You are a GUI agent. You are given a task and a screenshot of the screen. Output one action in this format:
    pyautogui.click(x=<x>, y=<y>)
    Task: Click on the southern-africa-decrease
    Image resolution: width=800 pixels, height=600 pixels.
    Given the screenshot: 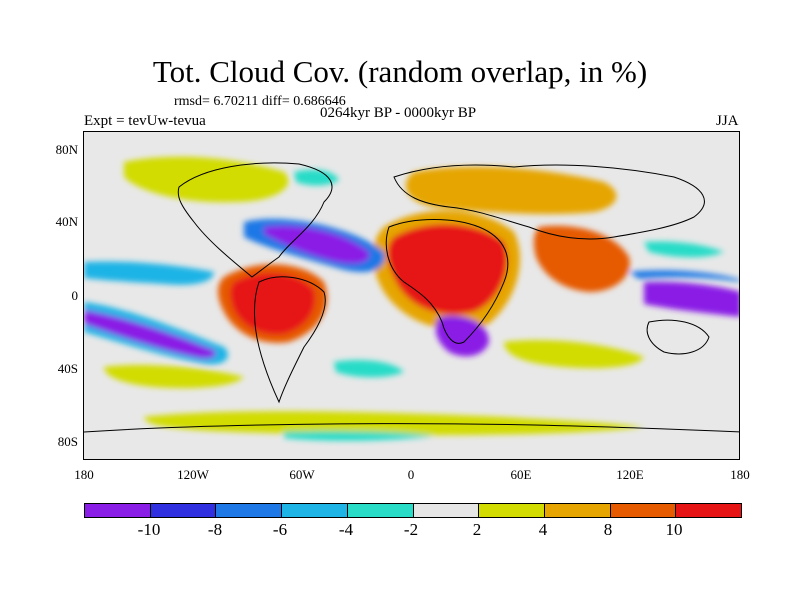 What is the action you would take?
    pyautogui.click(x=462, y=336)
    